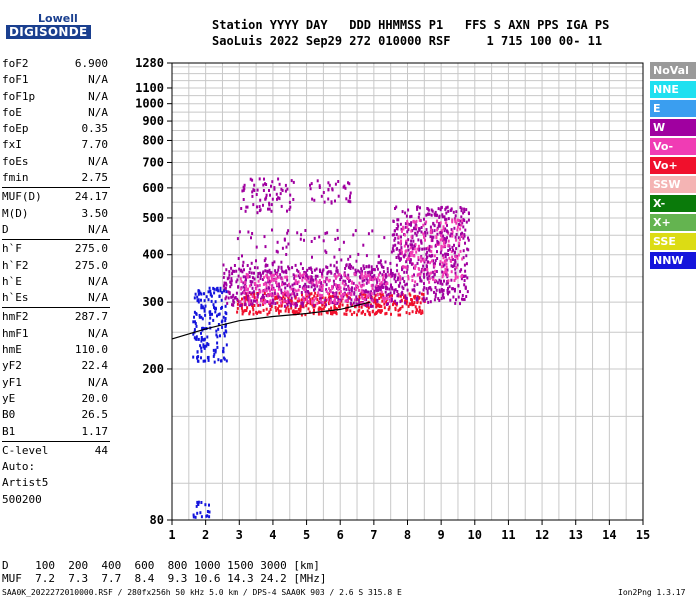  What do you see at coordinates (98, 333) in the screenshot?
I see `param-value: N/A` at bounding box center [98, 333].